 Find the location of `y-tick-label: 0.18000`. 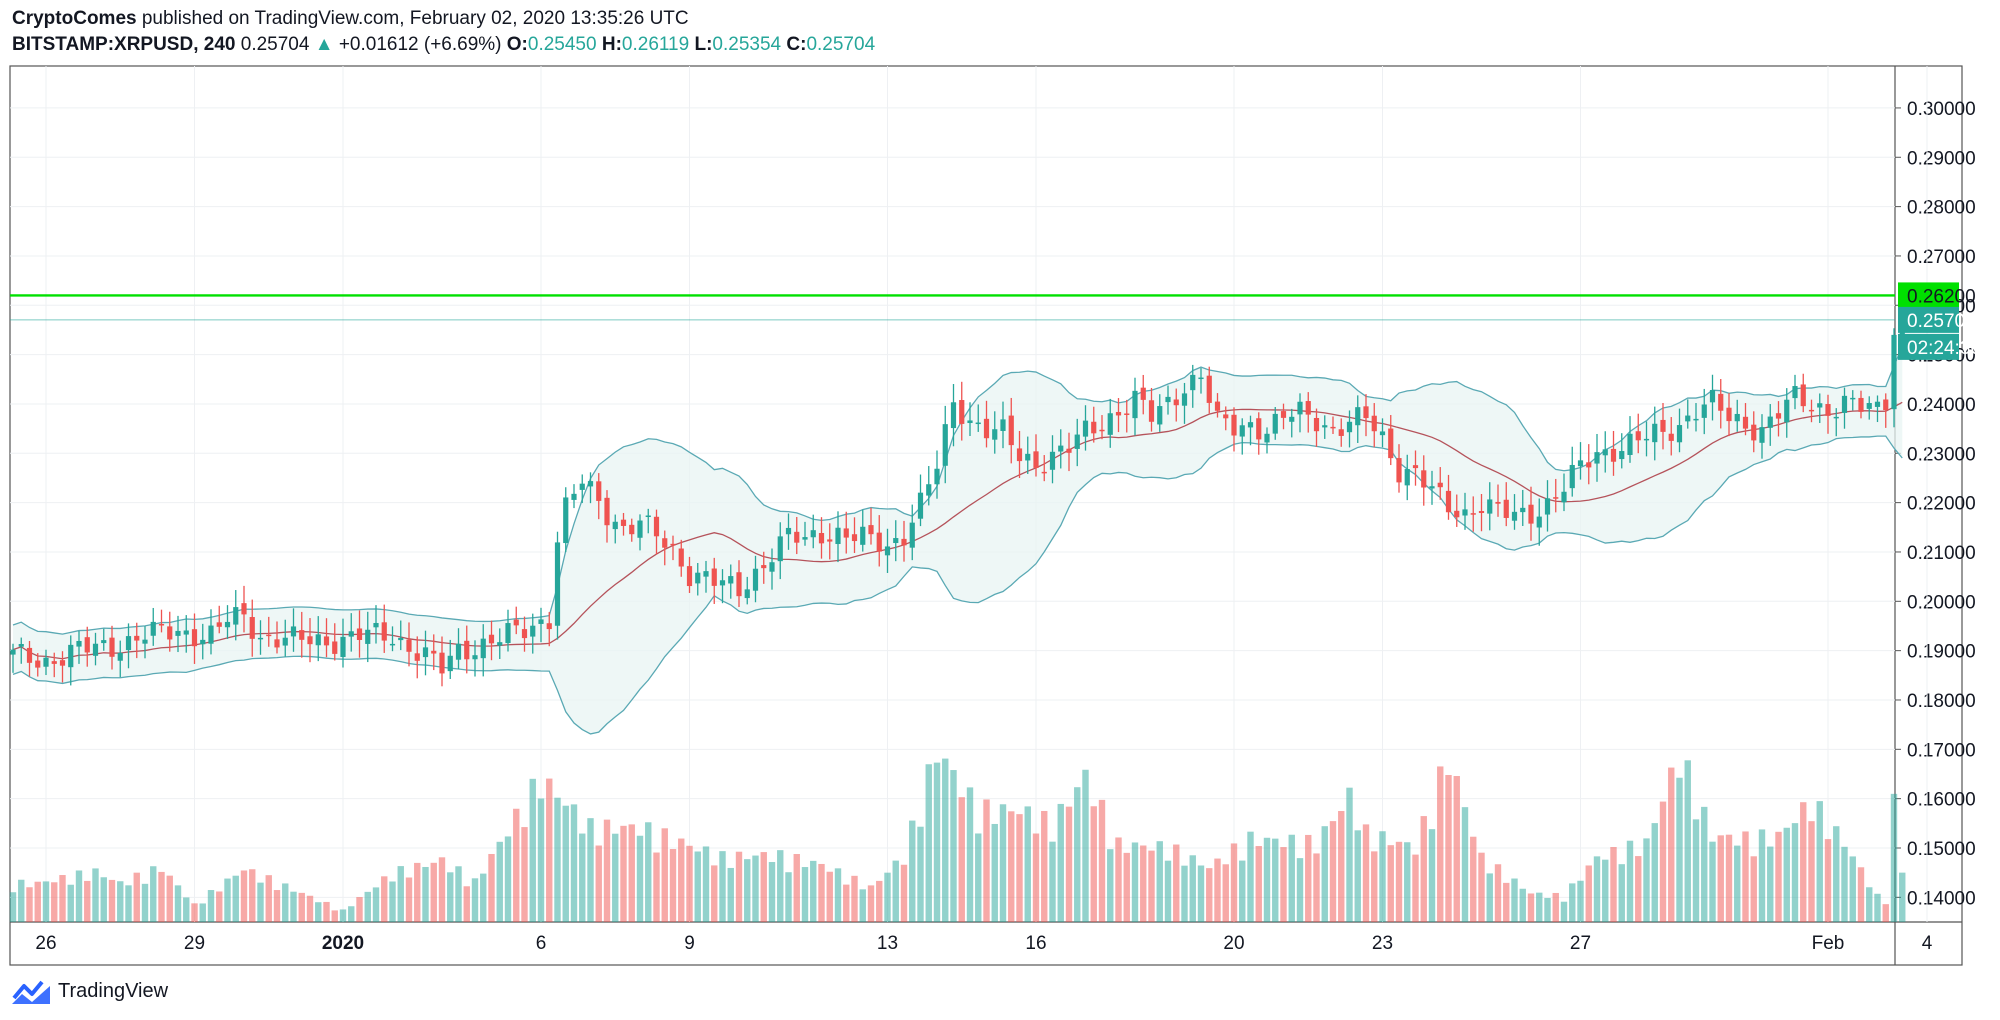

y-tick-label: 0.18000 is located at coordinates (1941, 701).